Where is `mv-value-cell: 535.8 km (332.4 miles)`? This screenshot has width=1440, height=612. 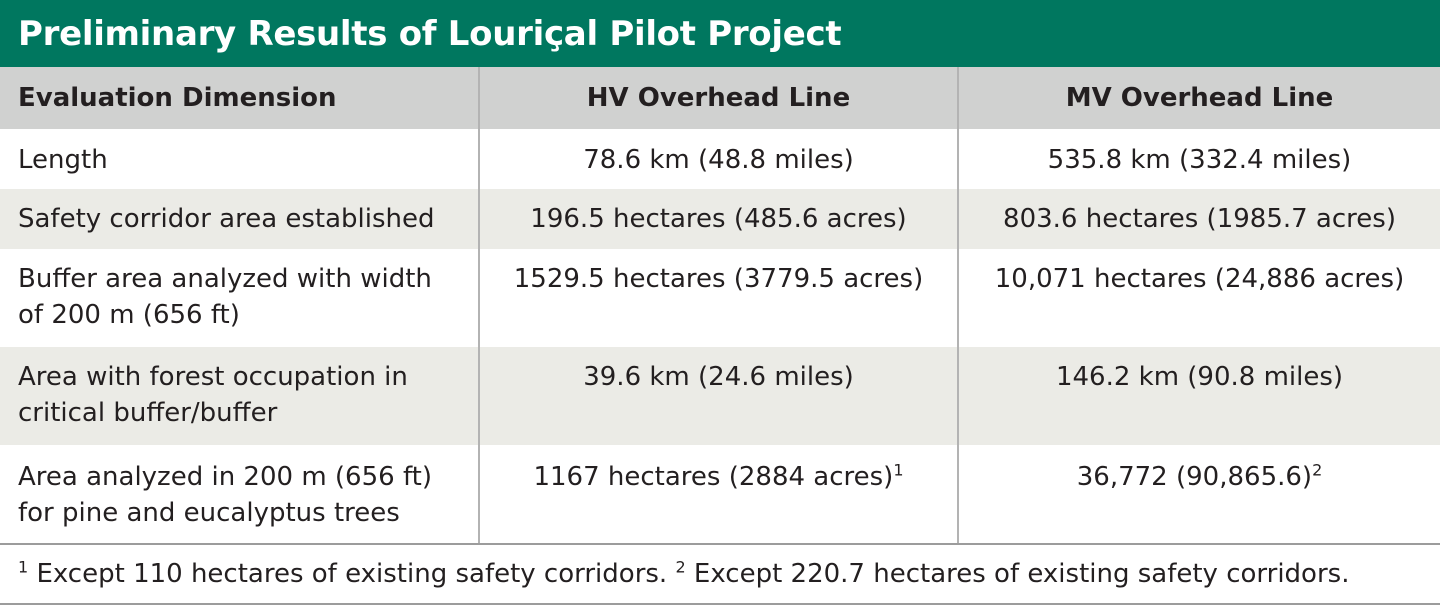
mv-value-cell: 535.8 km (332.4 miles) is located at coordinates (1198, 159).